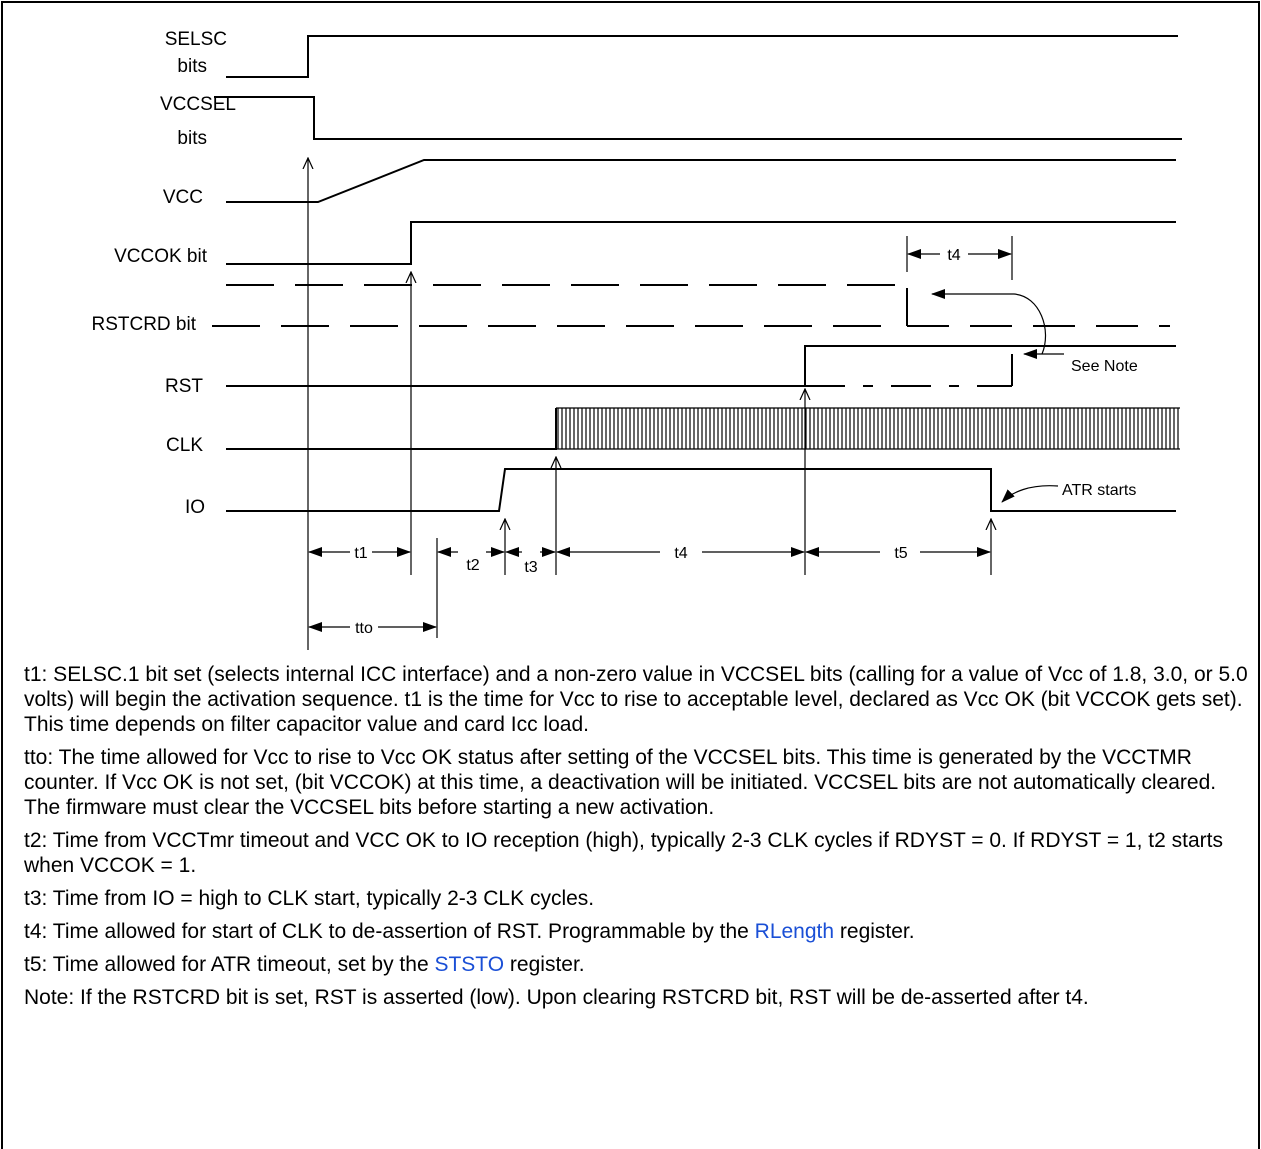 The width and height of the screenshot is (1261, 1149). Describe the element at coordinates (953, 255) in the screenshot. I see `interval-t4-upper: t4` at that location.